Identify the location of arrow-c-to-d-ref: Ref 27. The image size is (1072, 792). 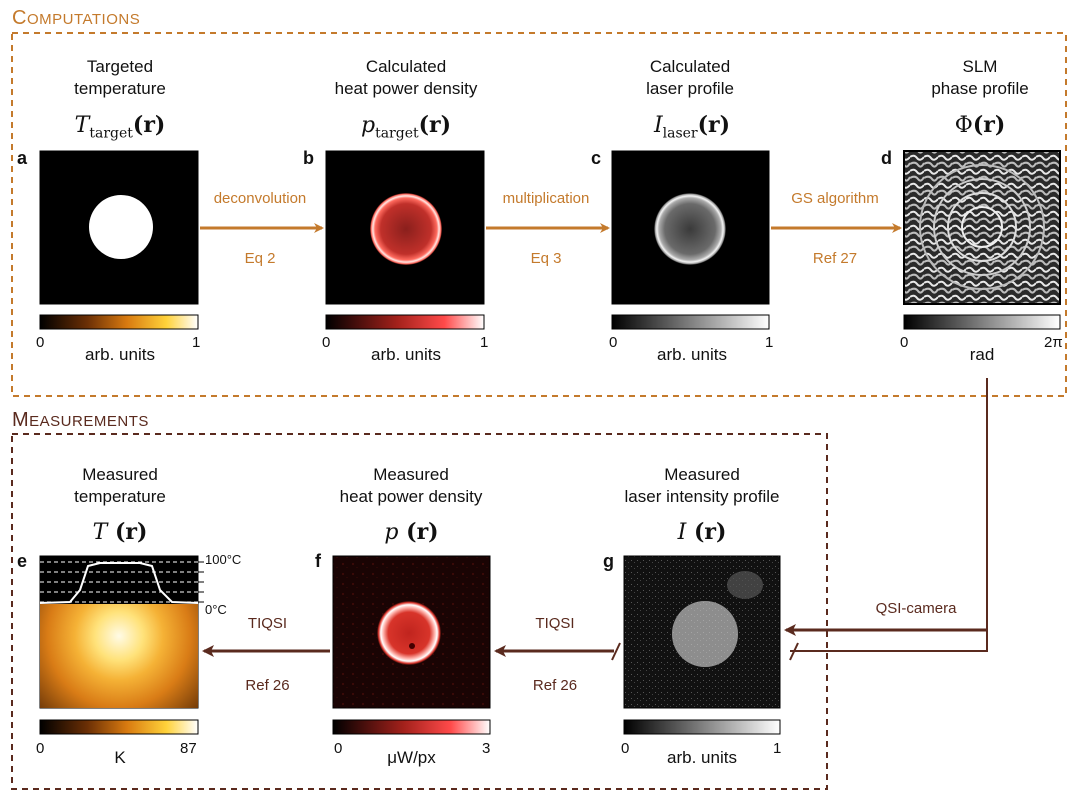
(835, 258).